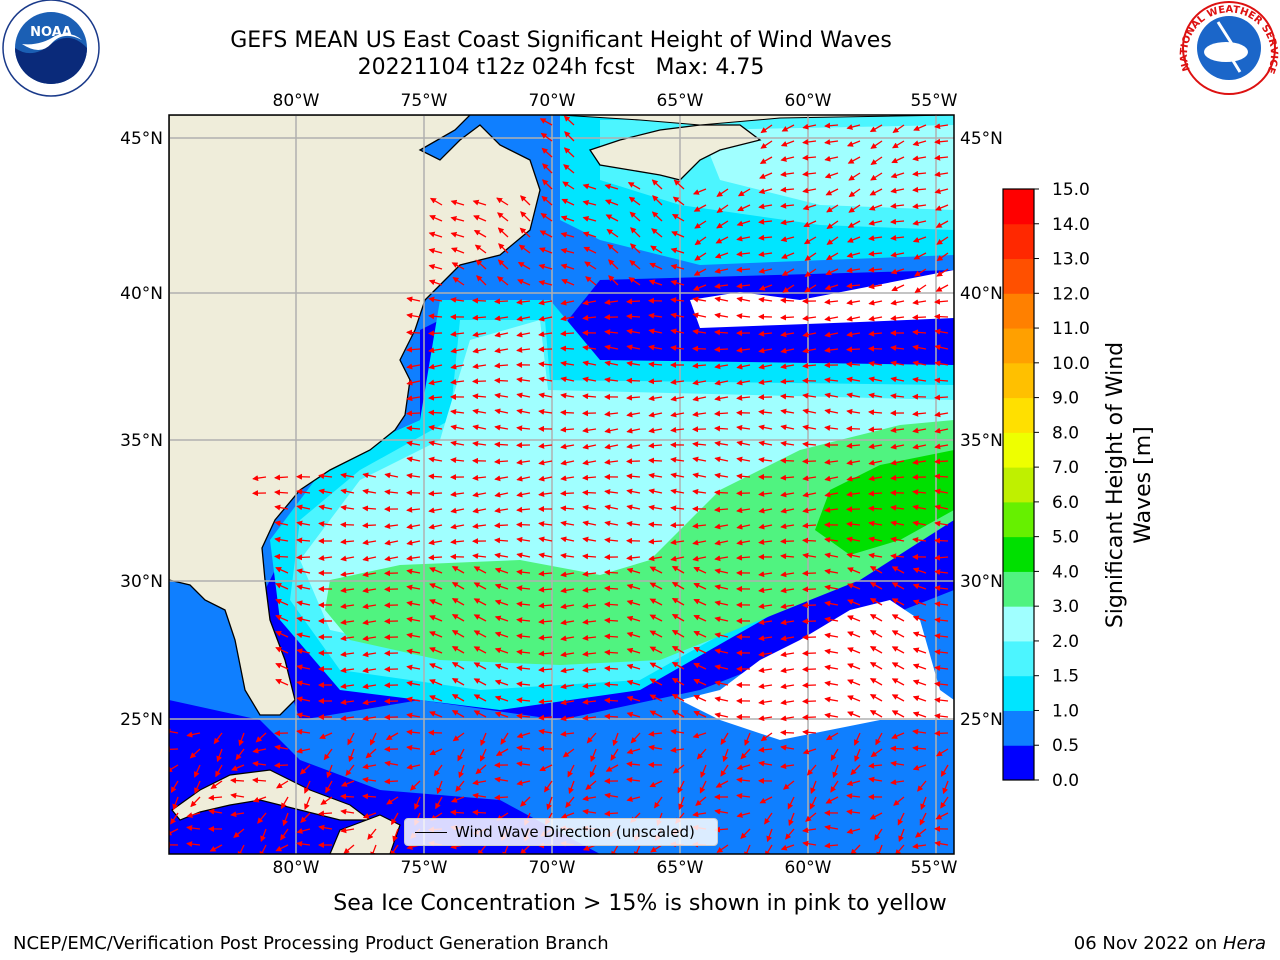 The image size is (1280, 960). I want to click on chart-subtitle: 20221104 t12z 024h fcst Max: 4.75, so click(561, 67).